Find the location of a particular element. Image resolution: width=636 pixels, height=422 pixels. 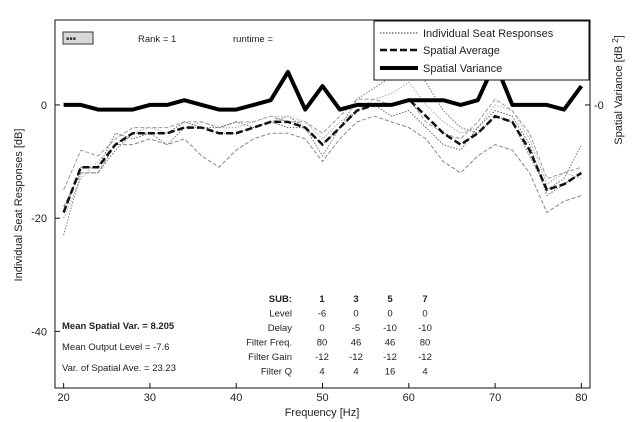

y2-axis-label: Spatial Variance [dB 2] is located at coordinates (618, 89).